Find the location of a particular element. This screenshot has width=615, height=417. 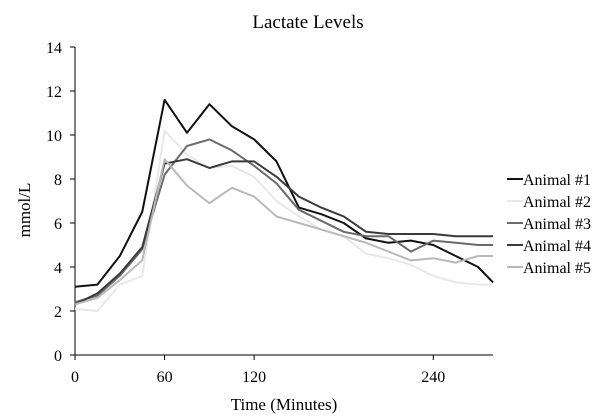

y-tick-label: 0 is located at coordinates (58, 356).